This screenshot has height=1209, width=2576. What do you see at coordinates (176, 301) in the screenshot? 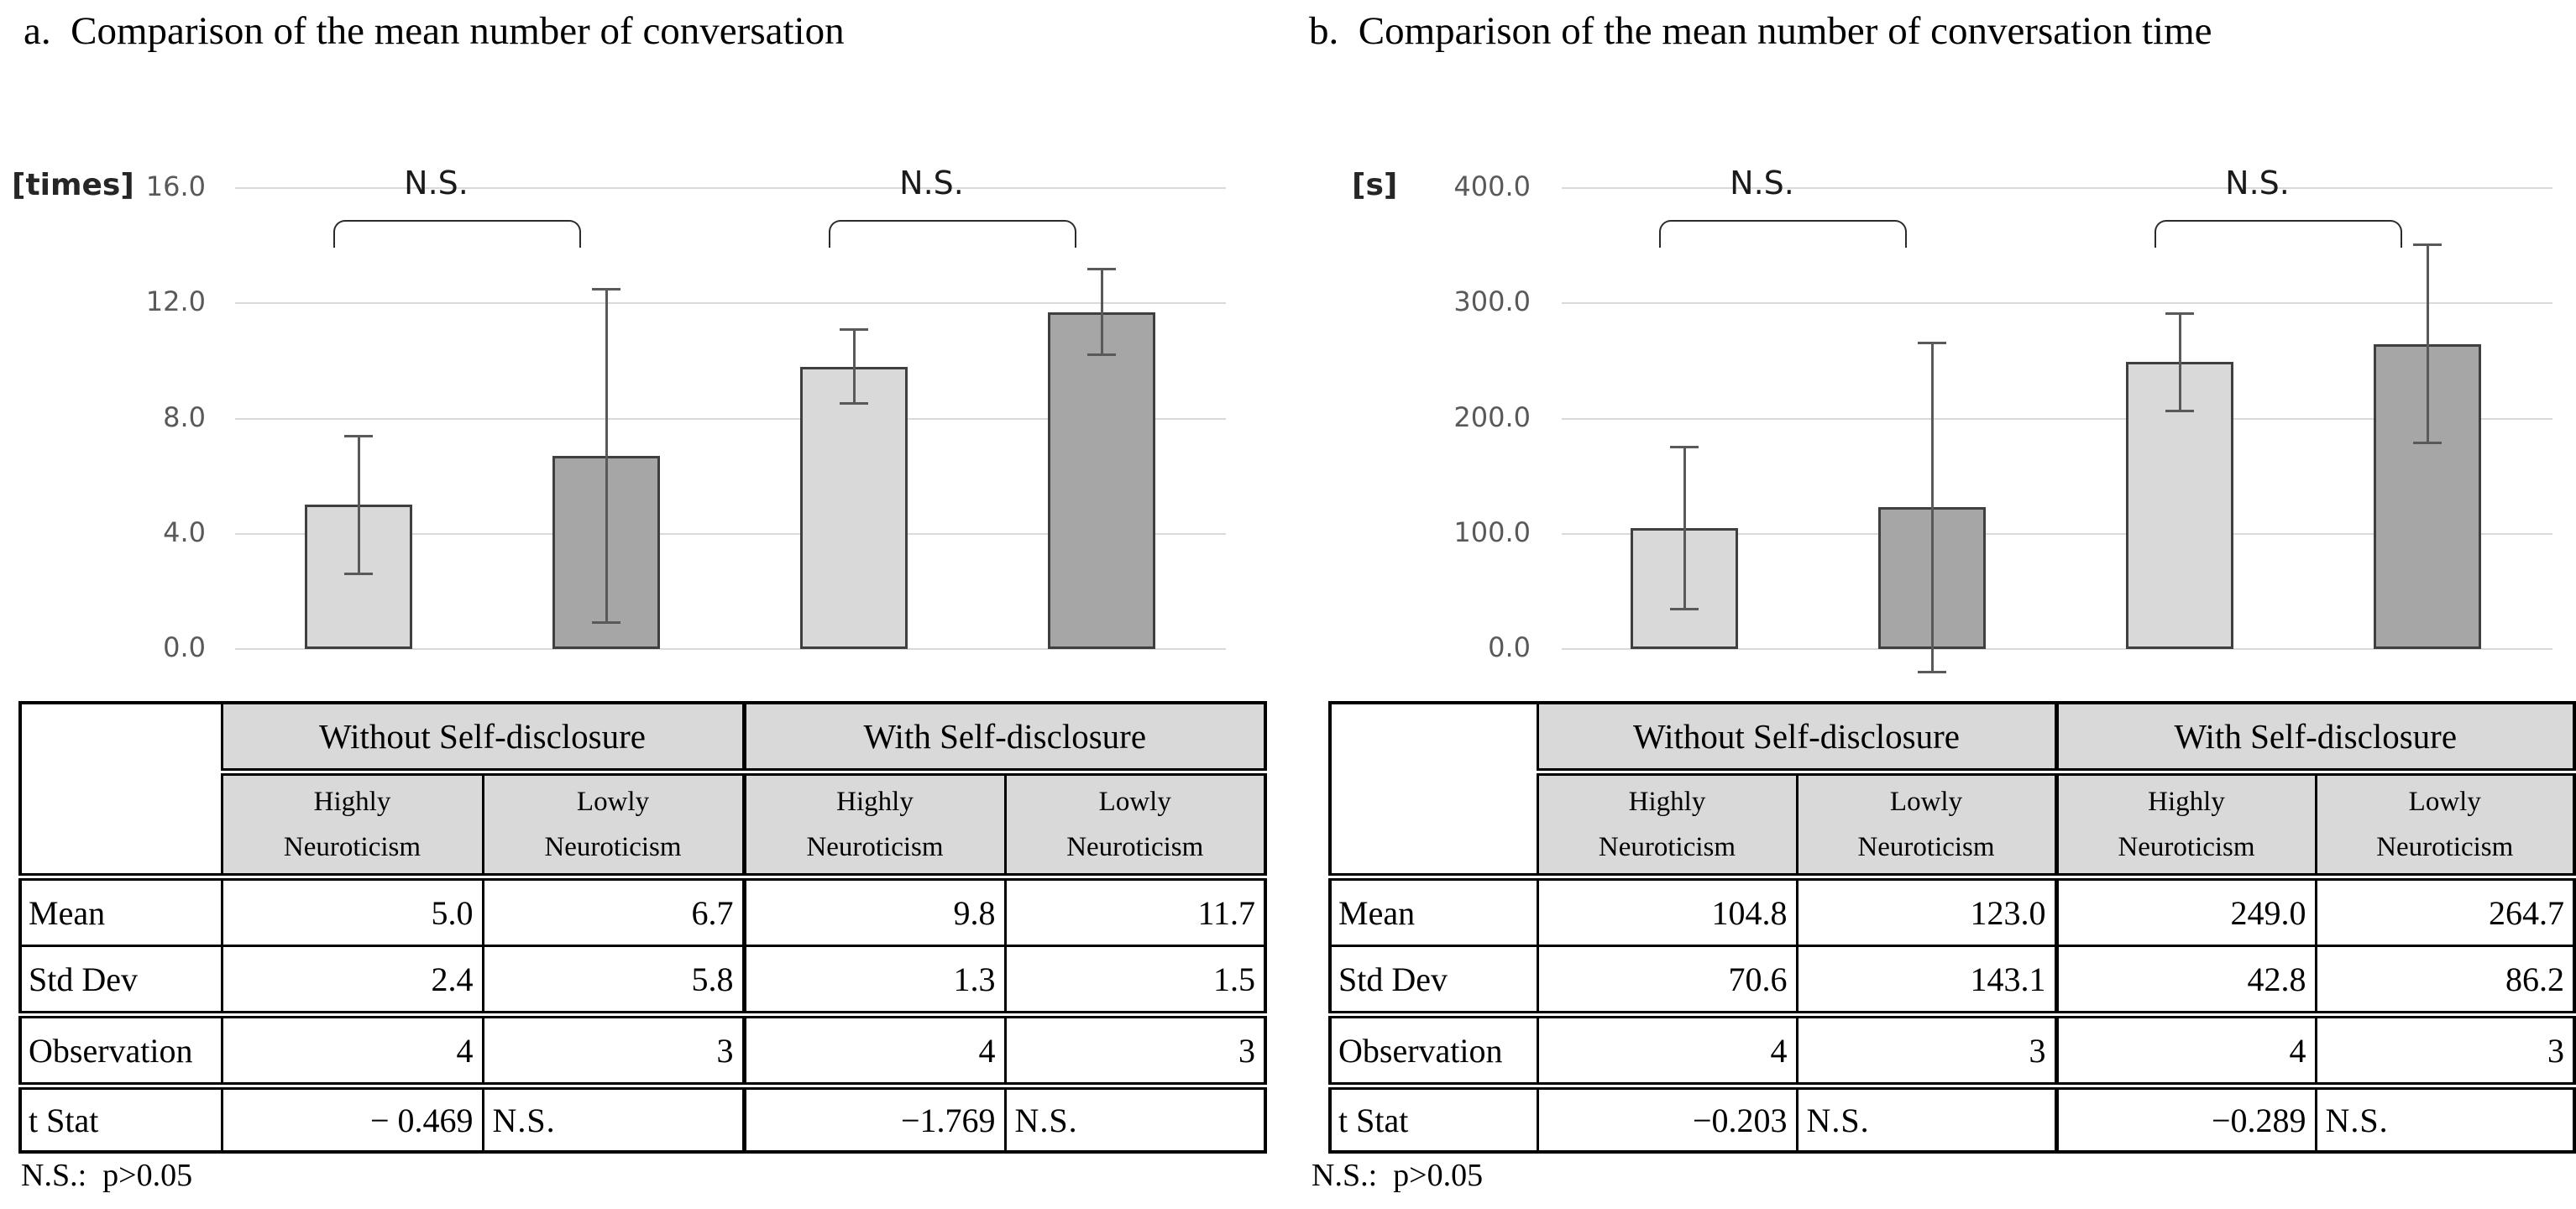
I see `y-tick-label: 12.0` at bounding box center [176, 301].